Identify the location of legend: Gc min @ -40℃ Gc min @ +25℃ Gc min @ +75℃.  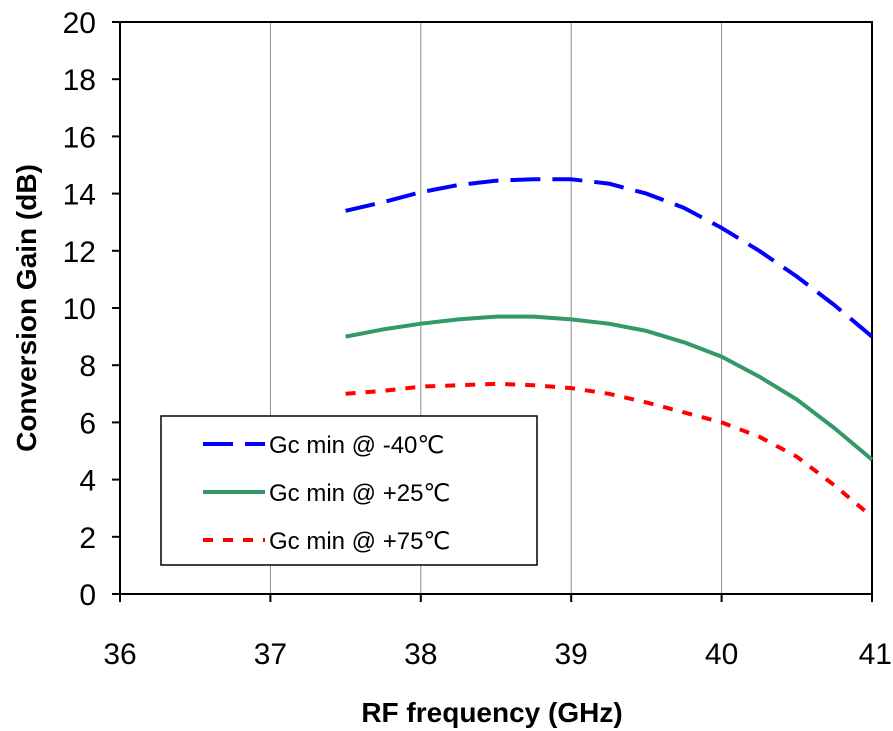
(349, 490).